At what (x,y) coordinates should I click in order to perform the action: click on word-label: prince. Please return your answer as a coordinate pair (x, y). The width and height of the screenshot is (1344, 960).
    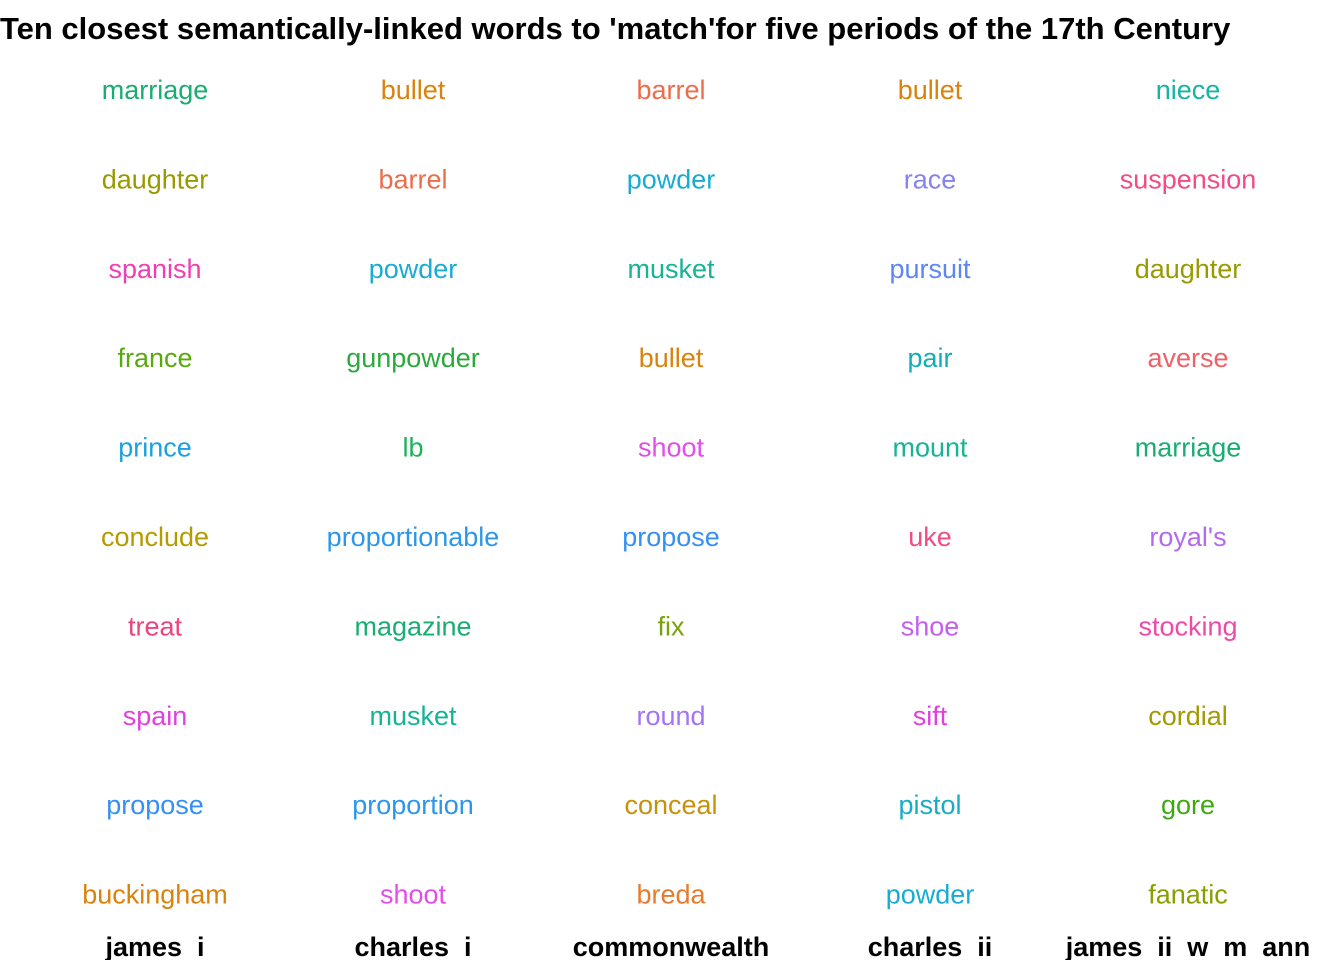
    Looking at the image, I should click on (155, 448).